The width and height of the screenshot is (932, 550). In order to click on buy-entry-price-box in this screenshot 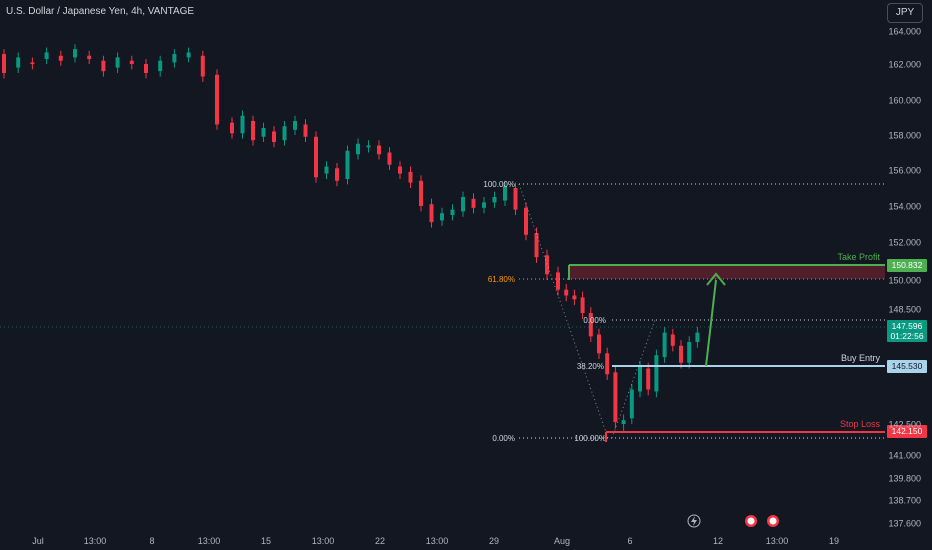, I will do `click(907, 366)`.